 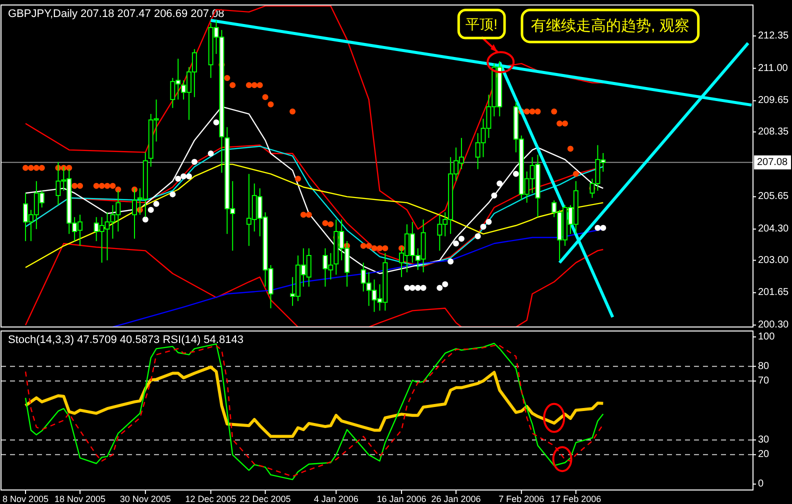 I want to click on y-tick-label: 20, so click(x=764, y=454).